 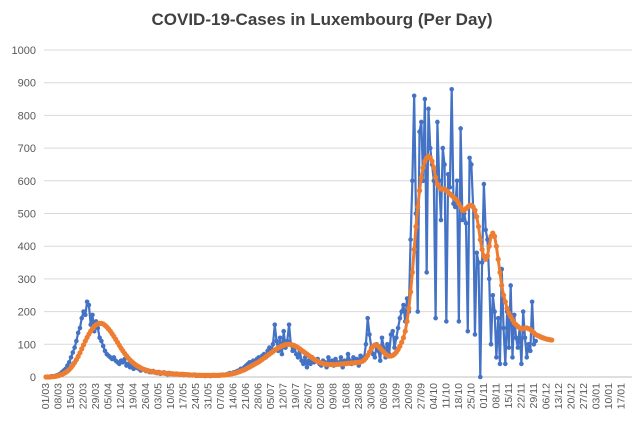 What do you see at coordinates (484, 396) in the screenshot?
I see `x-tick-label: 01/11` at bounding box center [484, 396].